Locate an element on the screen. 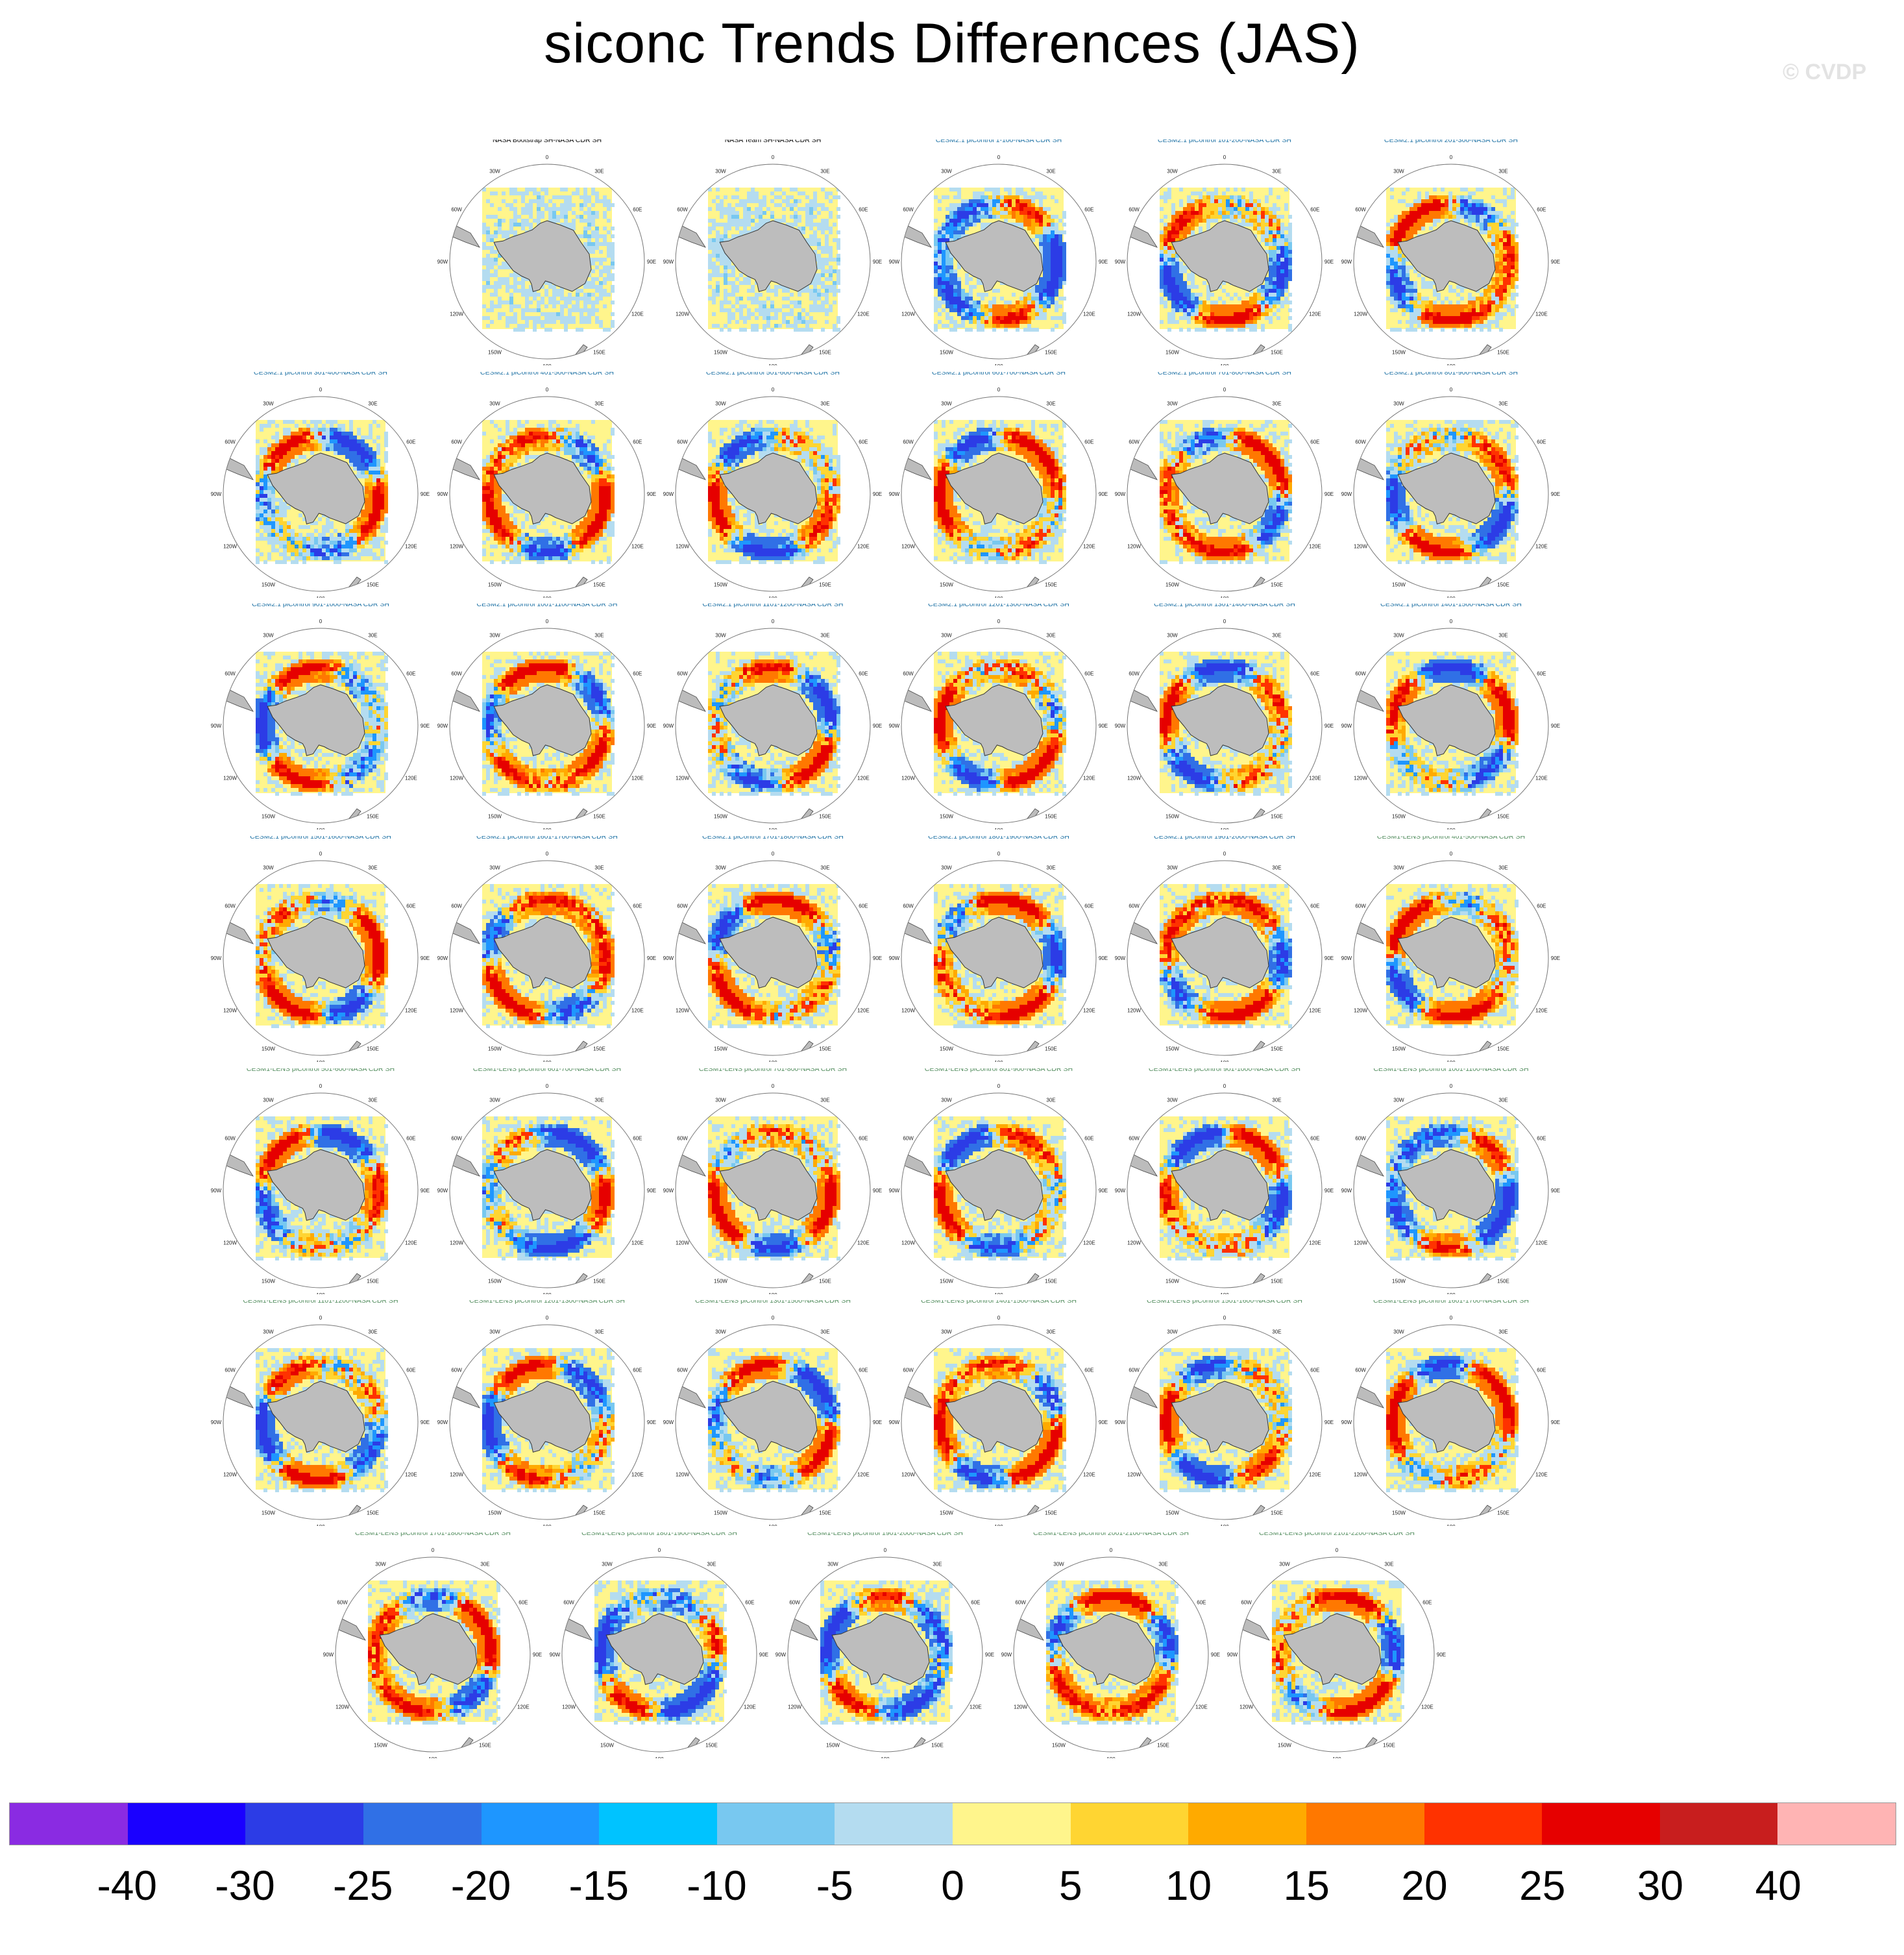 The width and height of the screenshot is (1904, 1955). longitude-label: 120E is located at coordinates (637, 314).